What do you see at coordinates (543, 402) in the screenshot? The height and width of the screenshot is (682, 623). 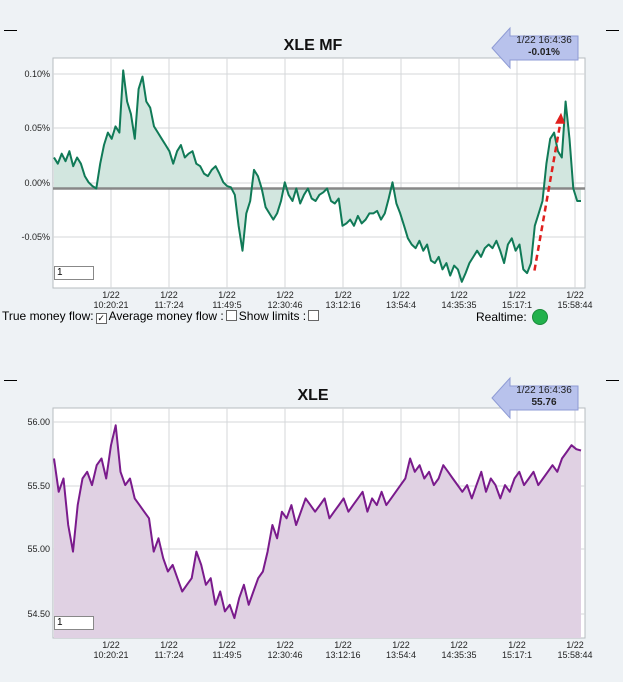 I see `price-tooltip-value: 55.76` at bounding box center [543, 402].